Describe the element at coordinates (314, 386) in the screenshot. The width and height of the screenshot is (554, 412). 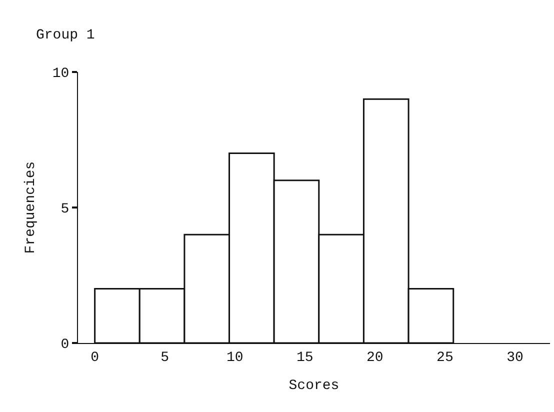
I see `x-axis-title: Scores` at that location.